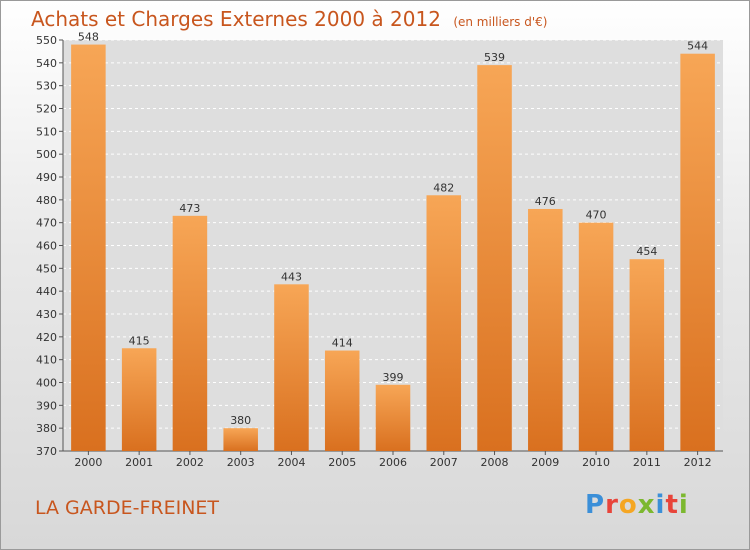 Image resolution: width=750 pixels, height=550 pixels. Describe the element at coordinates (46, 405) in the screenshot. I see `y-tick-label: 390` at that location.